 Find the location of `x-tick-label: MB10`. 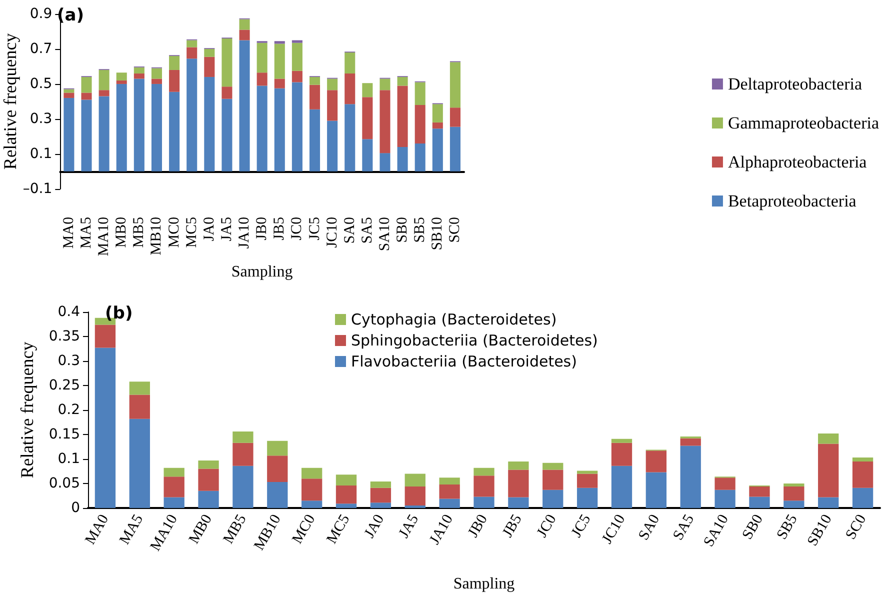

x-tick-label: MB10 is located at coordinates (156, 236).